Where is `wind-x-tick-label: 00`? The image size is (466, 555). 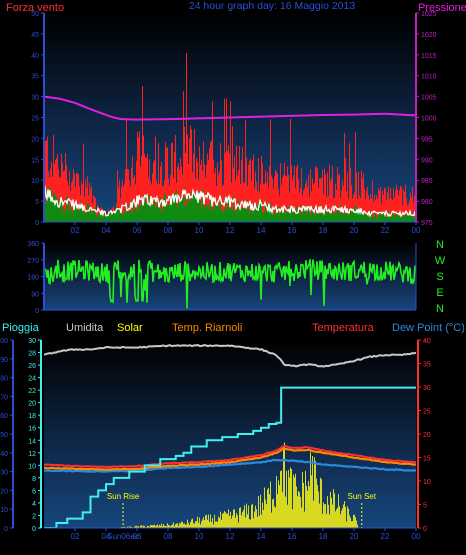 wind-x-tick-label: 00 is located at coordinates (416, 230).